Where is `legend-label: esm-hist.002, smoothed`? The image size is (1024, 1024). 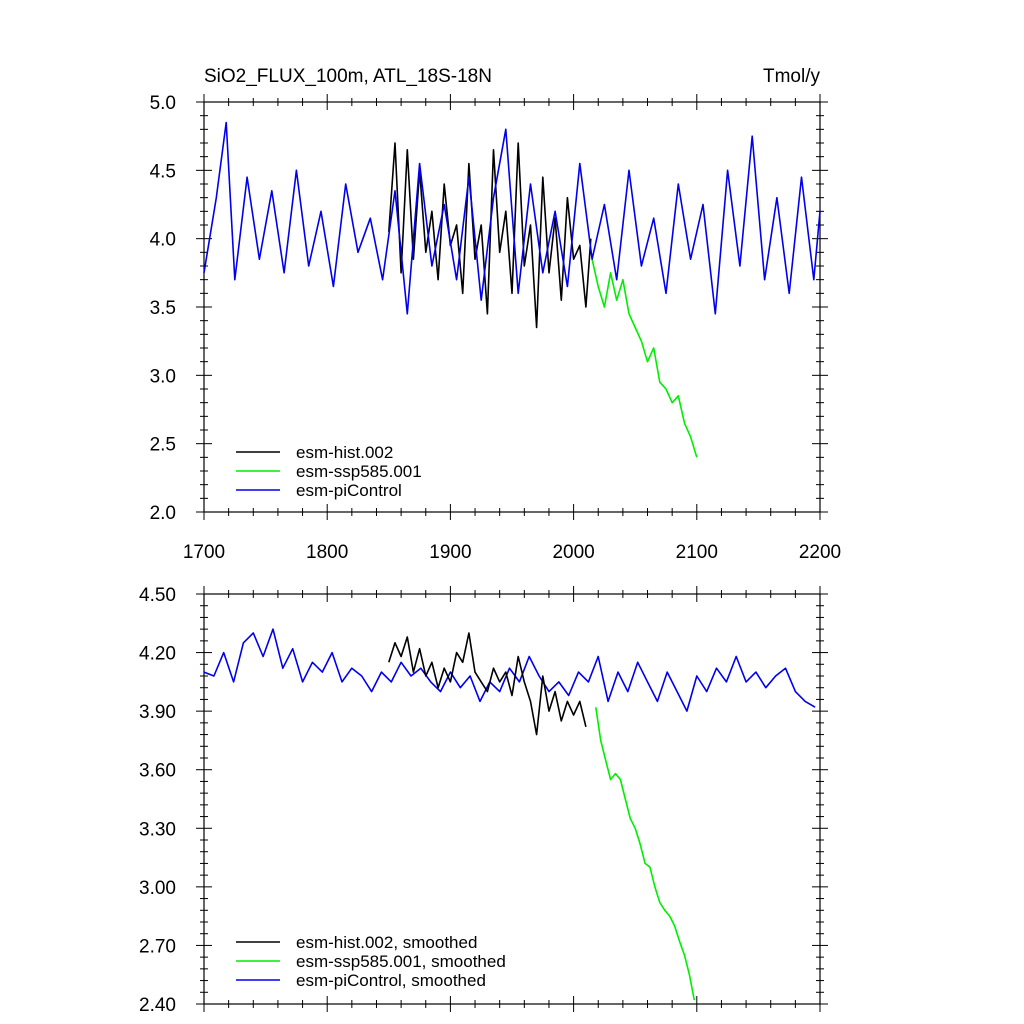
legend-label: esm-hist.002, smoothed is located at coordinates (386, 942).